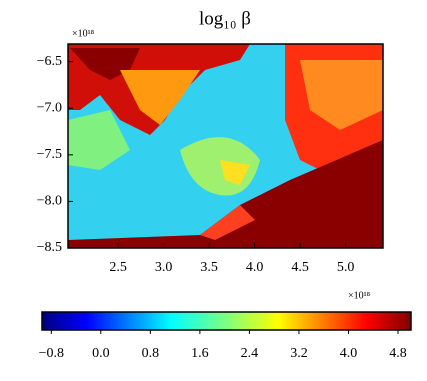  Describe the element at coordinates (164, 267) in the screenshot. I see `x-tick-label: 3.0` at that location.